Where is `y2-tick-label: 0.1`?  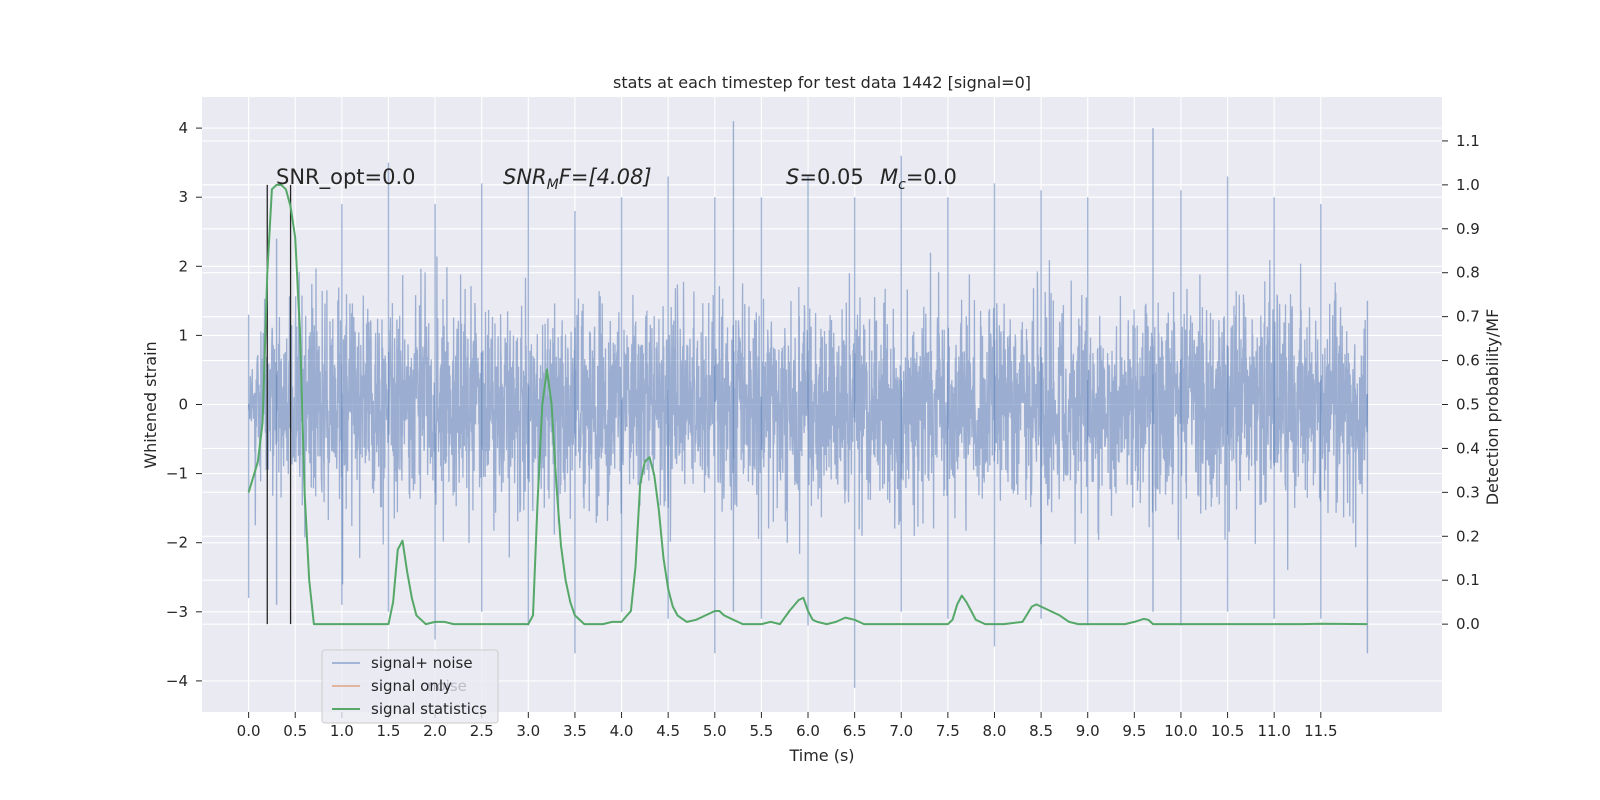
y2-tick-label: 0.1 is located at coordinates (1468, 580).